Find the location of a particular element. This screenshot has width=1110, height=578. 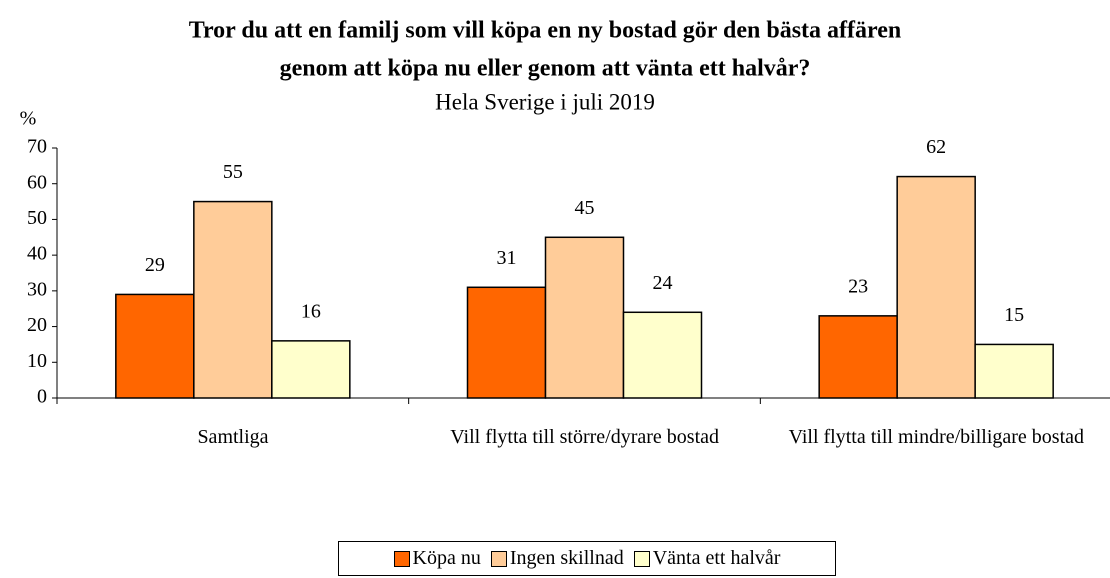

value-label: 31 is located at coordinates (507, 258).